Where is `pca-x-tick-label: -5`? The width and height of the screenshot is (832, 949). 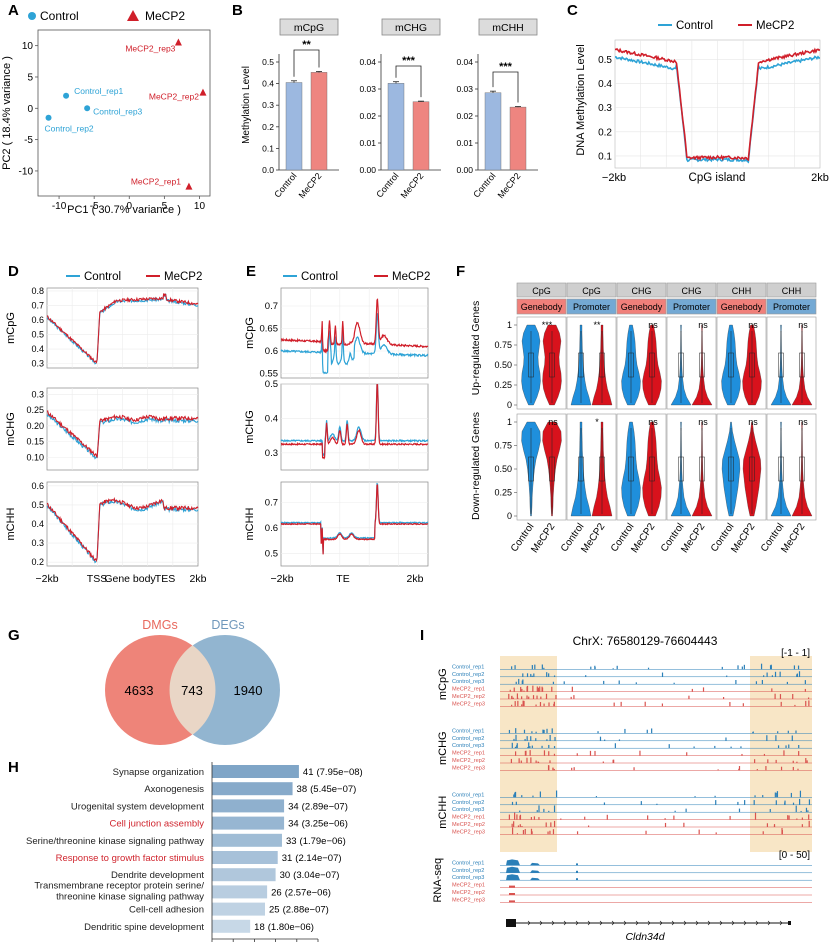
pca-x-tick-label: -5 is located at coordinates (94, 206).